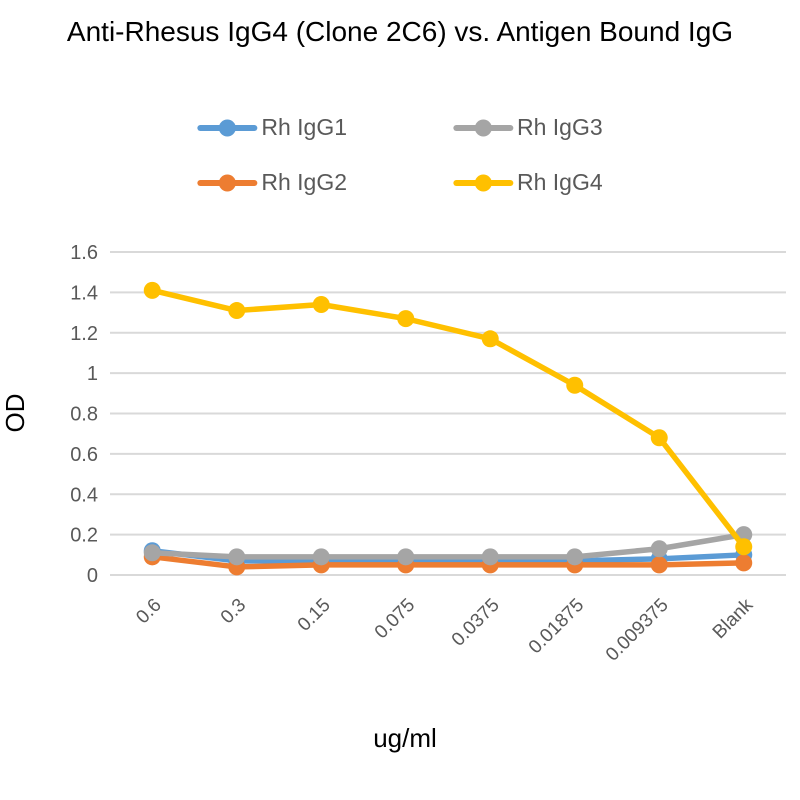 The height and width of the screenshot is (800, 800). I want to click on y-tick-label: 1.2, so click(84, 334).